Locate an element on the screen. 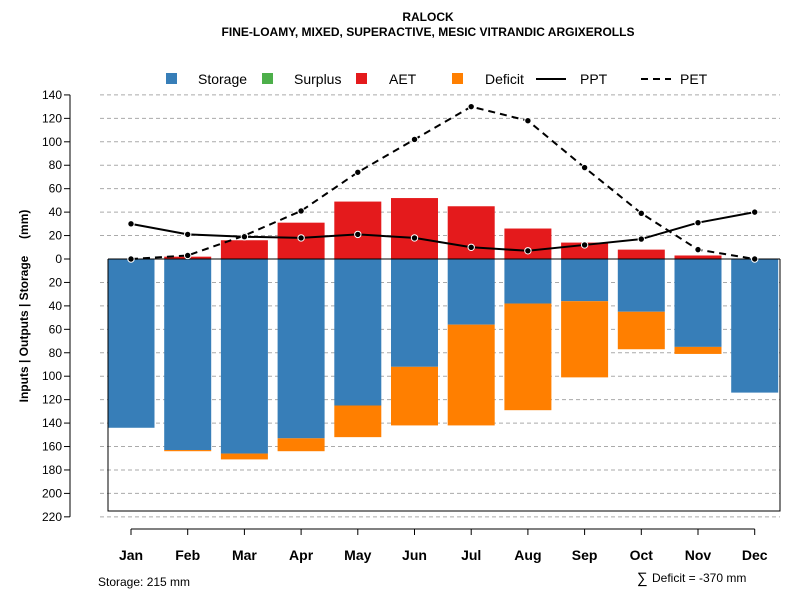 The width and height of the screenshot is (800, 600). y-axis-label: Inputs | Outputs | Storage (mm) is located at coordinates (24, 306).